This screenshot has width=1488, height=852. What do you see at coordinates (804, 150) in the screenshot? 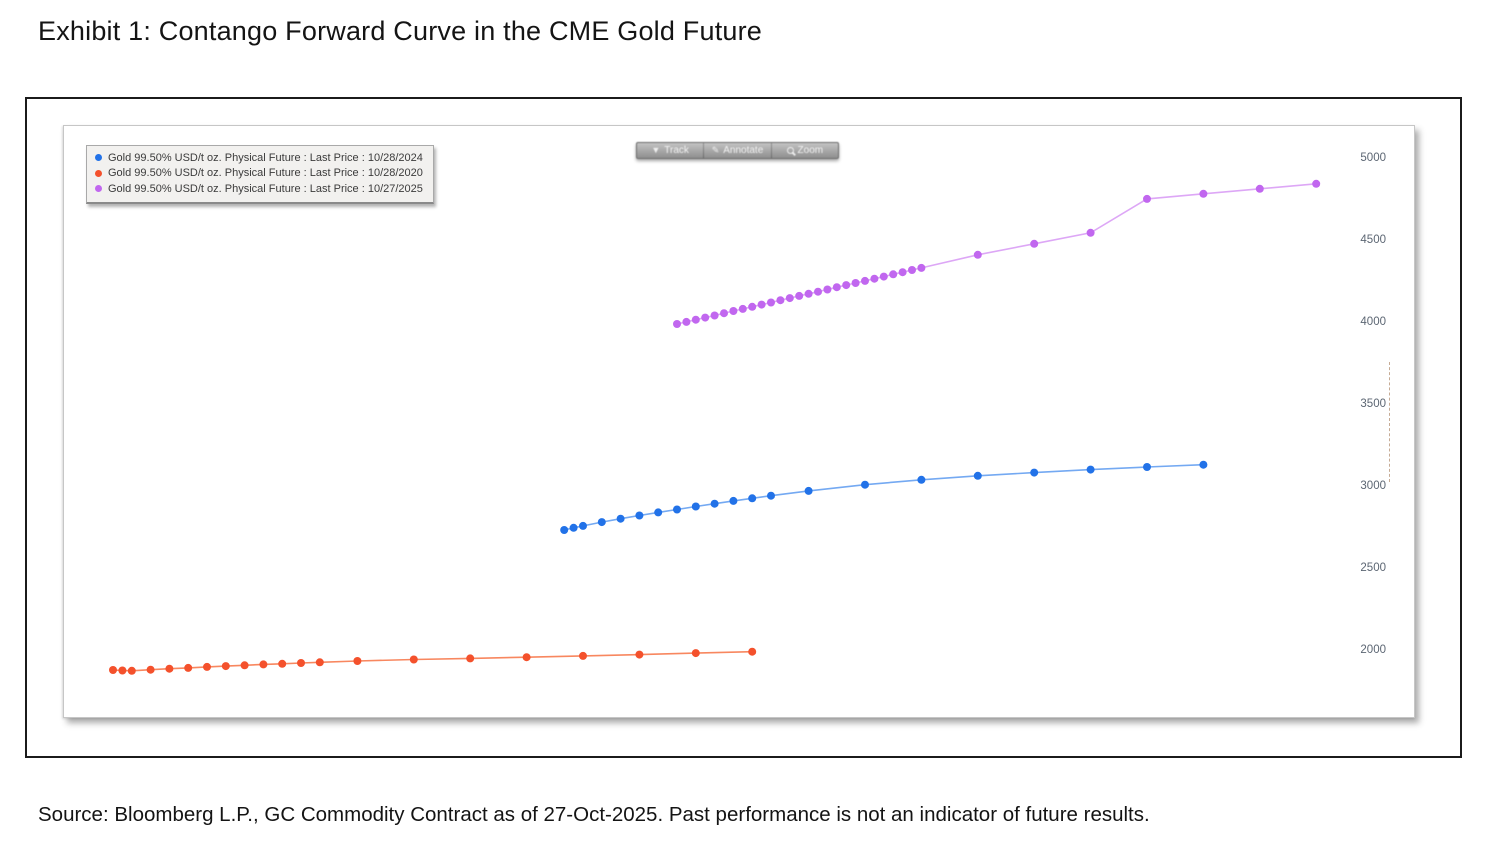
I see `toolbar-item-zoom: Zoom` at bounding box center [804, 150].